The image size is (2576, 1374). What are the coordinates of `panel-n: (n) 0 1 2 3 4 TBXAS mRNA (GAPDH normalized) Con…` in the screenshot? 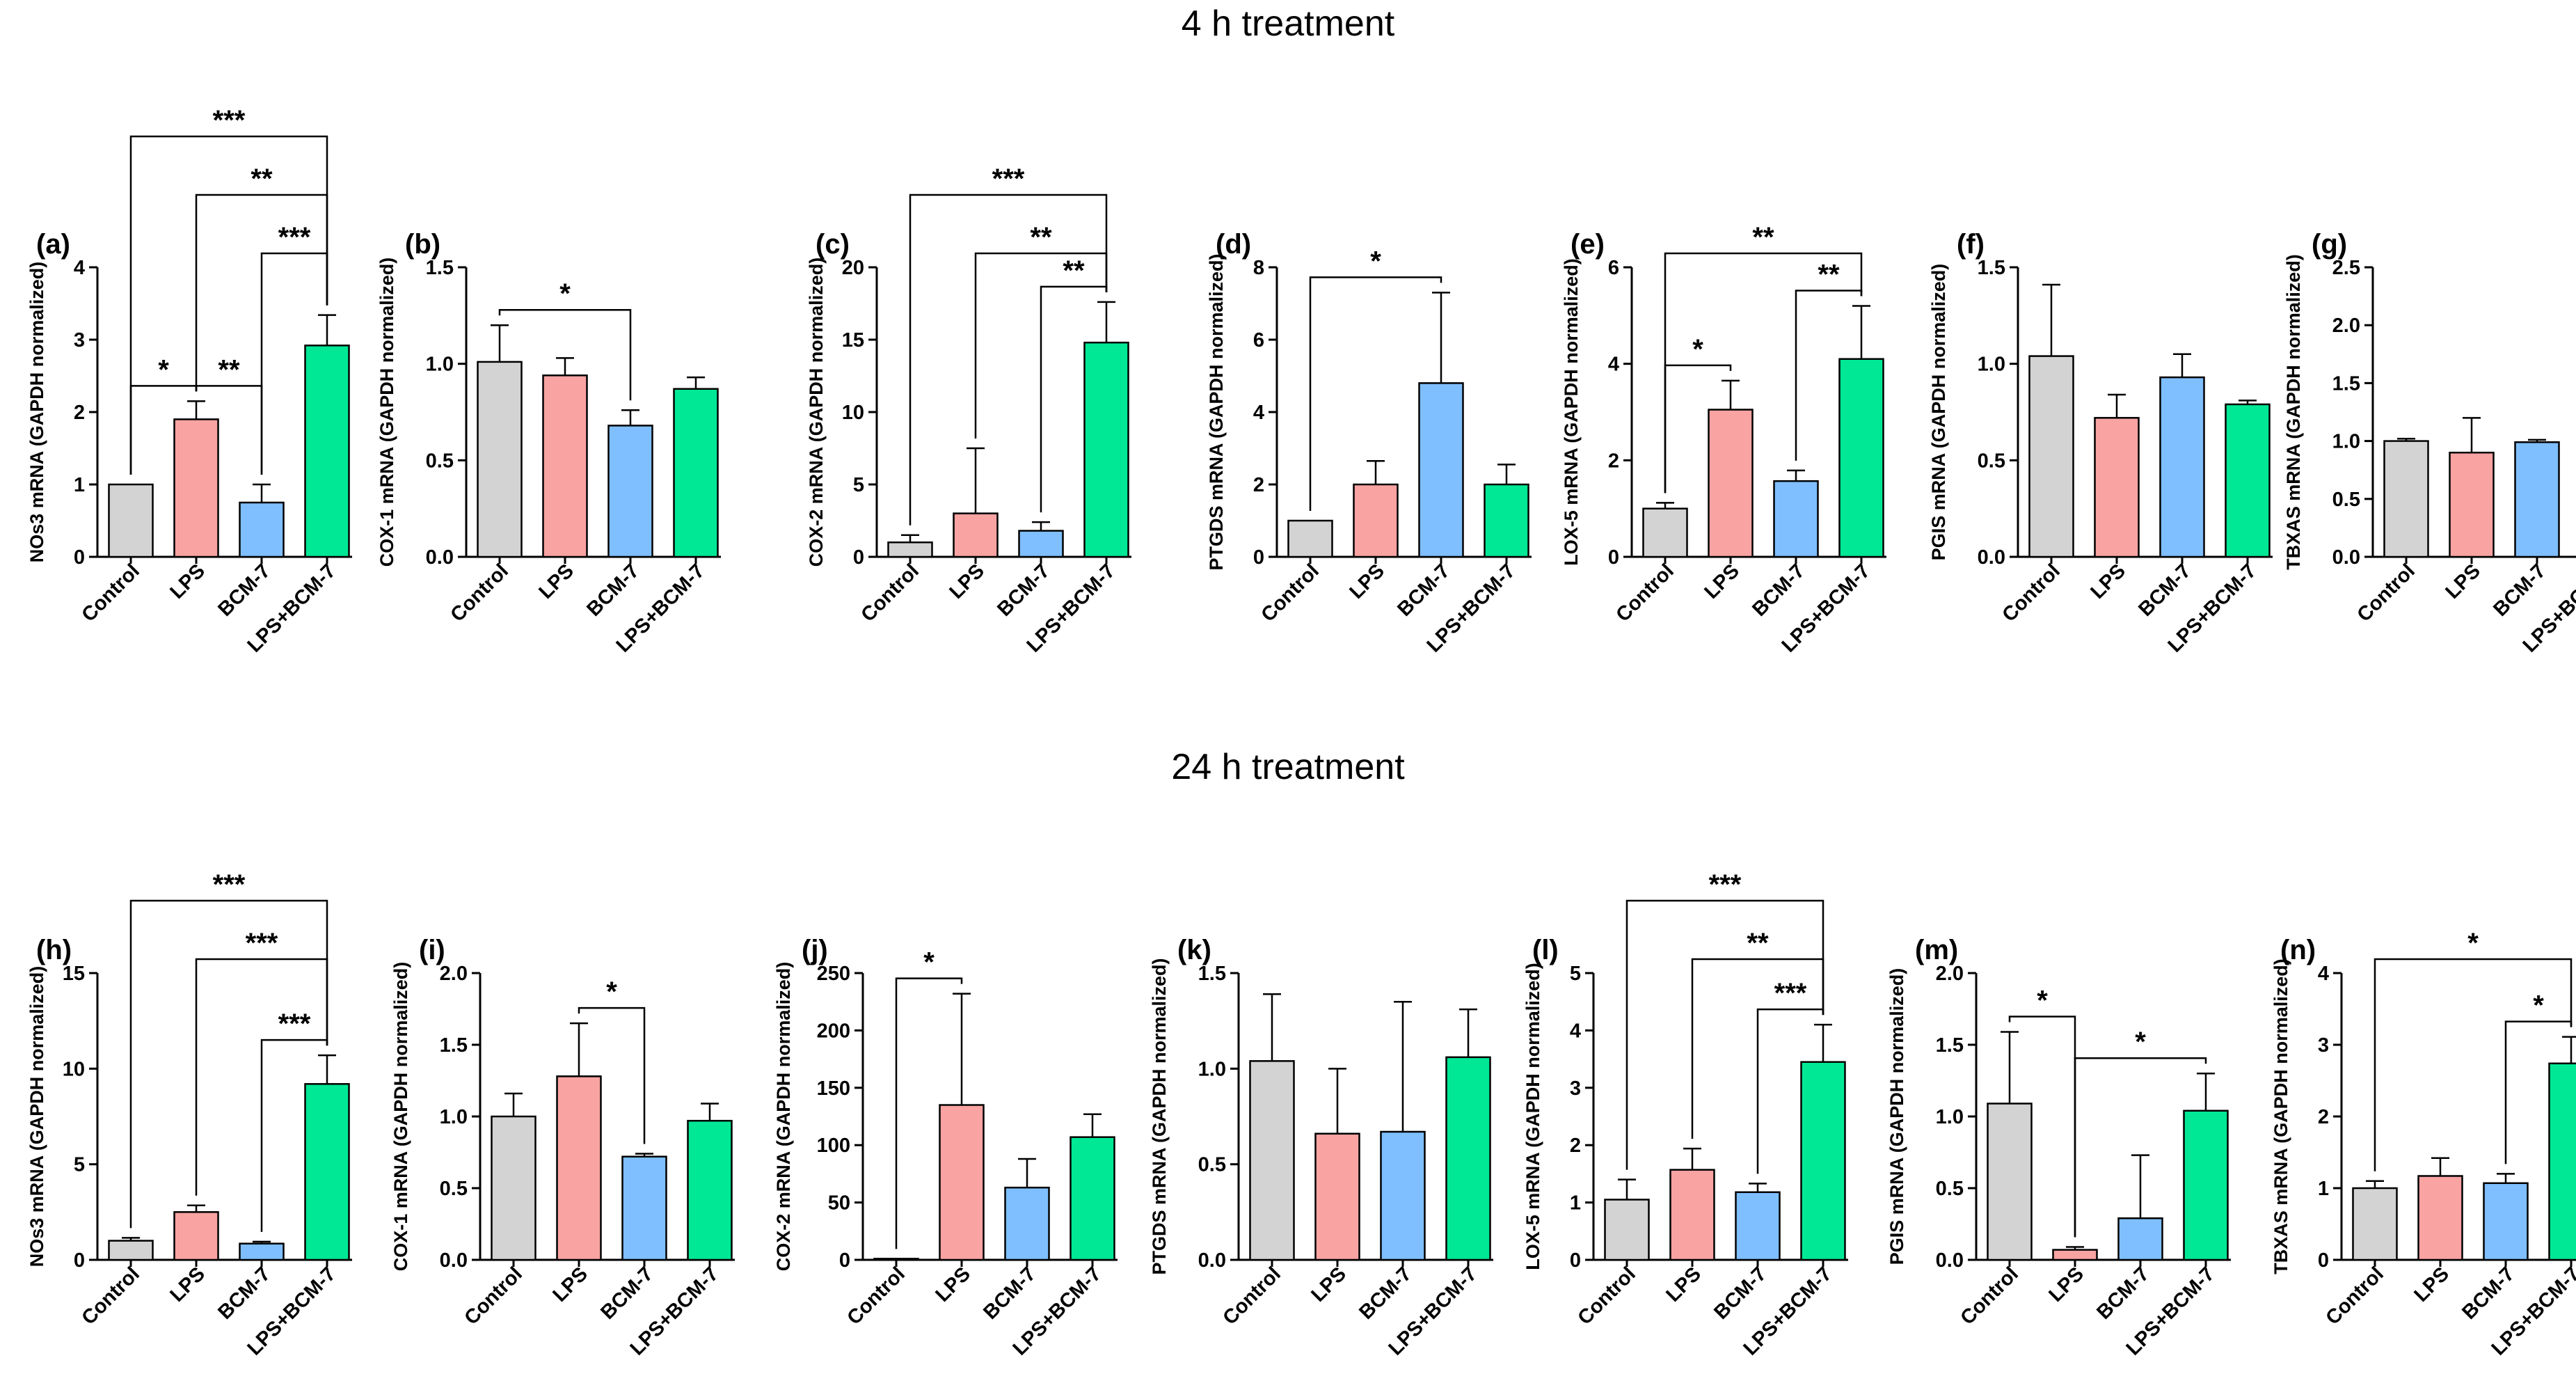 It's located at (2423, 1144).